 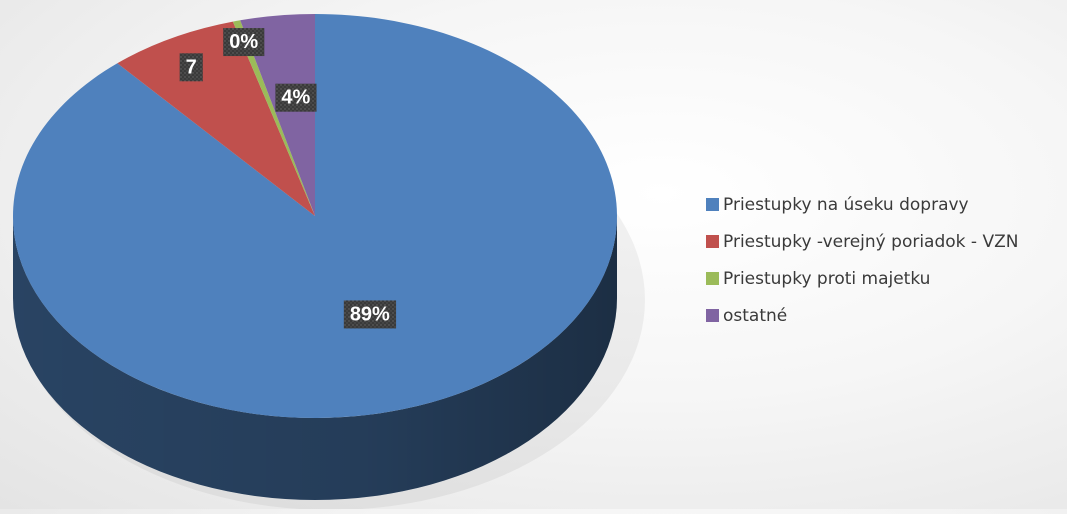 I want to click on data-label-text-3: 4%, so click(x=295, y=98).